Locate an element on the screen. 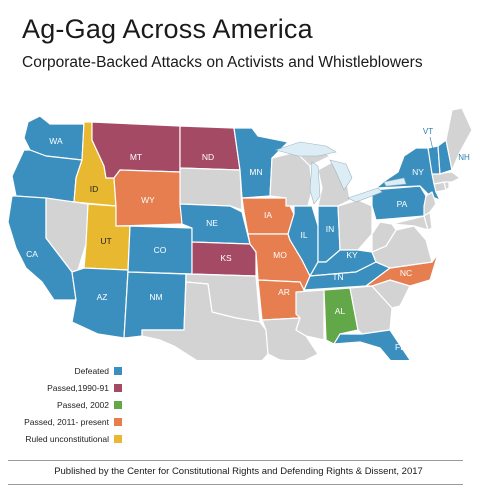 The image size is (477, 488). legend-item-ruled-unconstitutional: Ruled unconstitutional is located at coordinates (63, 438).